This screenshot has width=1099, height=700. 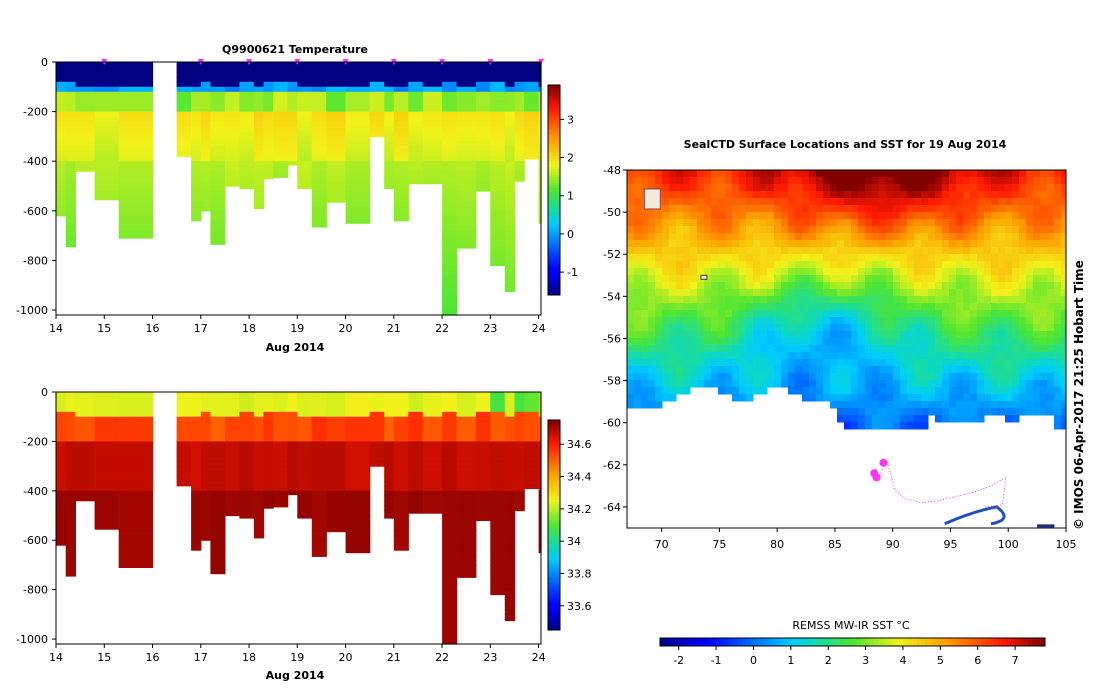 I want to click on y-tick-label: -62, so click(x=612, y=465).